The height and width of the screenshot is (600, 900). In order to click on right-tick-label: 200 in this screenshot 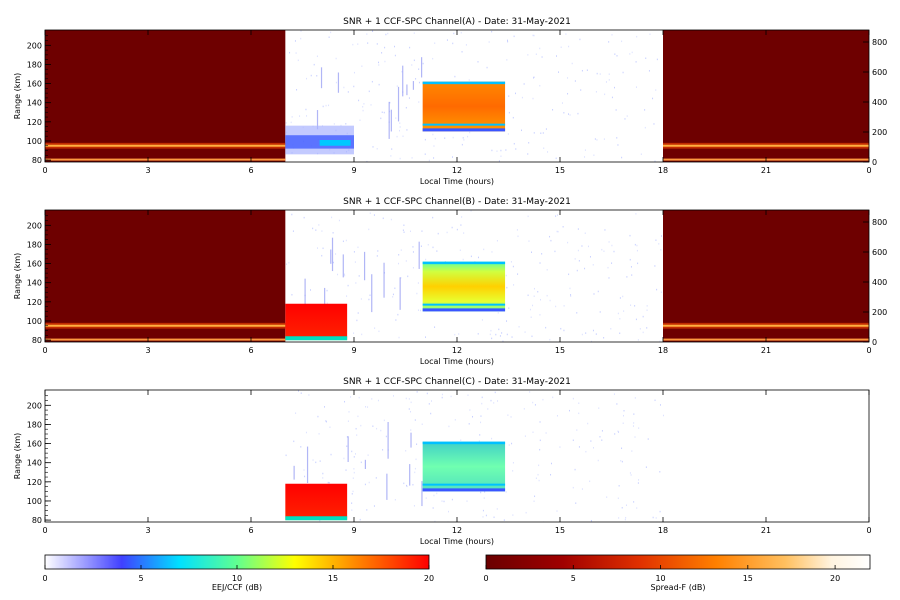, I will do `click(879, 132)`.